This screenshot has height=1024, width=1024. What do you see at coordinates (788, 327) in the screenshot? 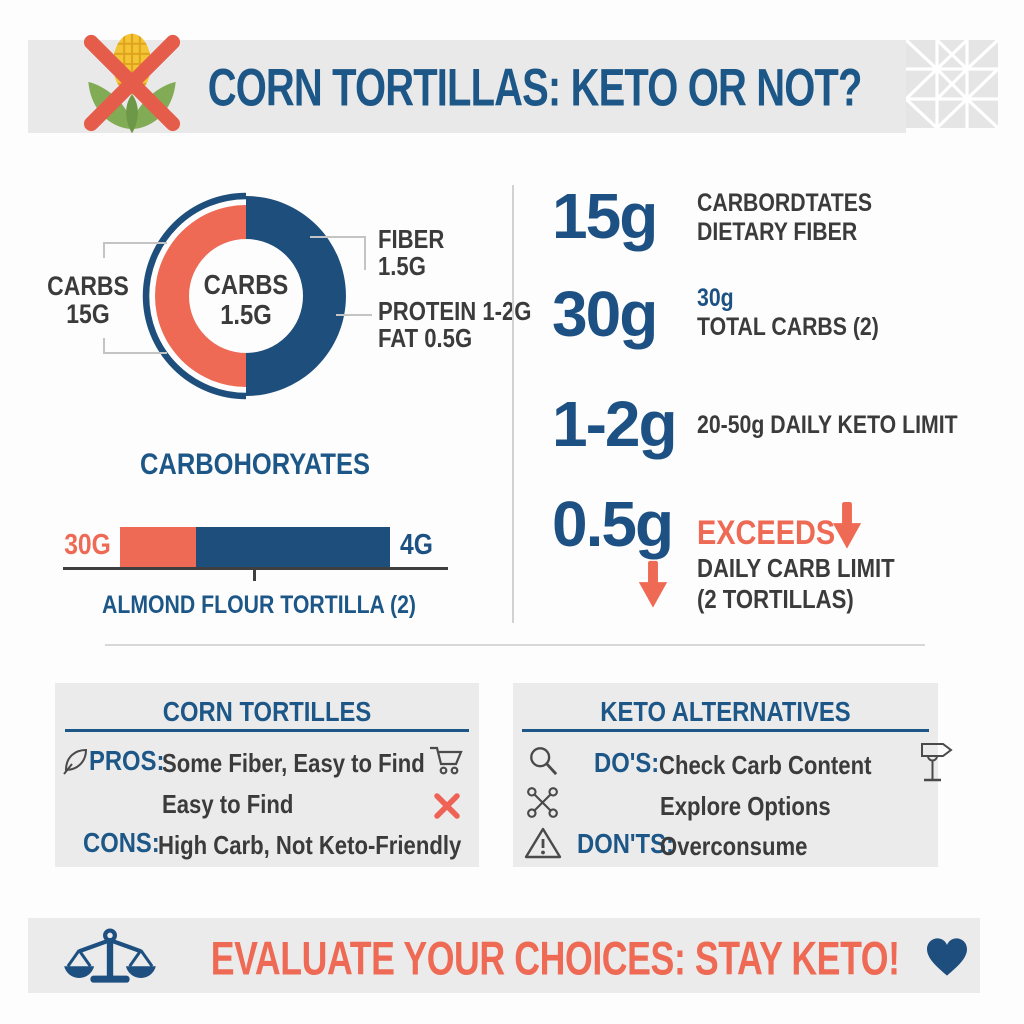
I see `stat-label-2: TOTAL CARBS (2)` at bounding box center [788, 327].